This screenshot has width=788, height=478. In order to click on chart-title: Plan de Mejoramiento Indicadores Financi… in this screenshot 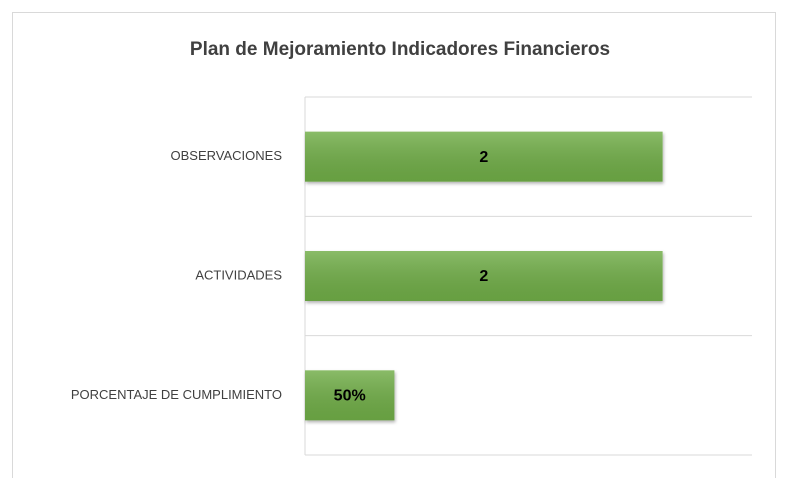, I will do `click(400, 49)`.